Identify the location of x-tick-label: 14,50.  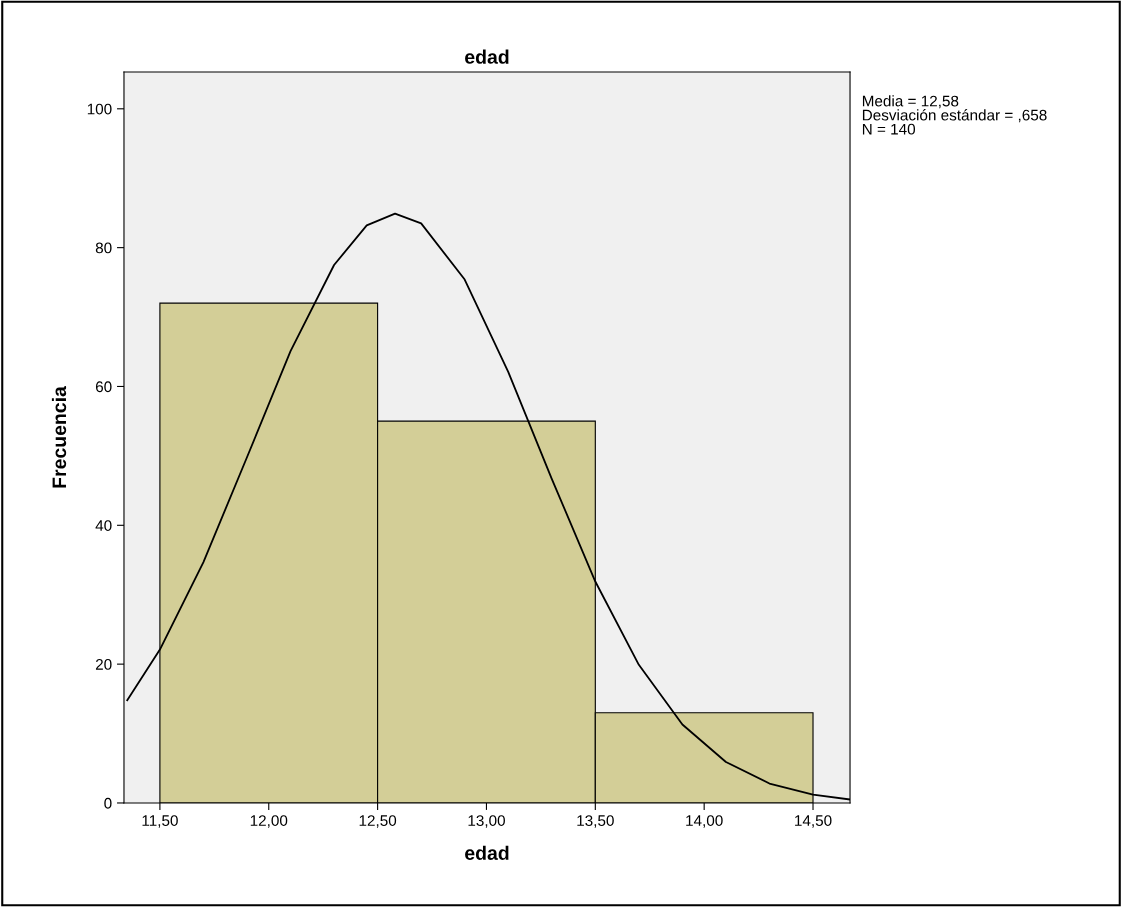
(813, 821).